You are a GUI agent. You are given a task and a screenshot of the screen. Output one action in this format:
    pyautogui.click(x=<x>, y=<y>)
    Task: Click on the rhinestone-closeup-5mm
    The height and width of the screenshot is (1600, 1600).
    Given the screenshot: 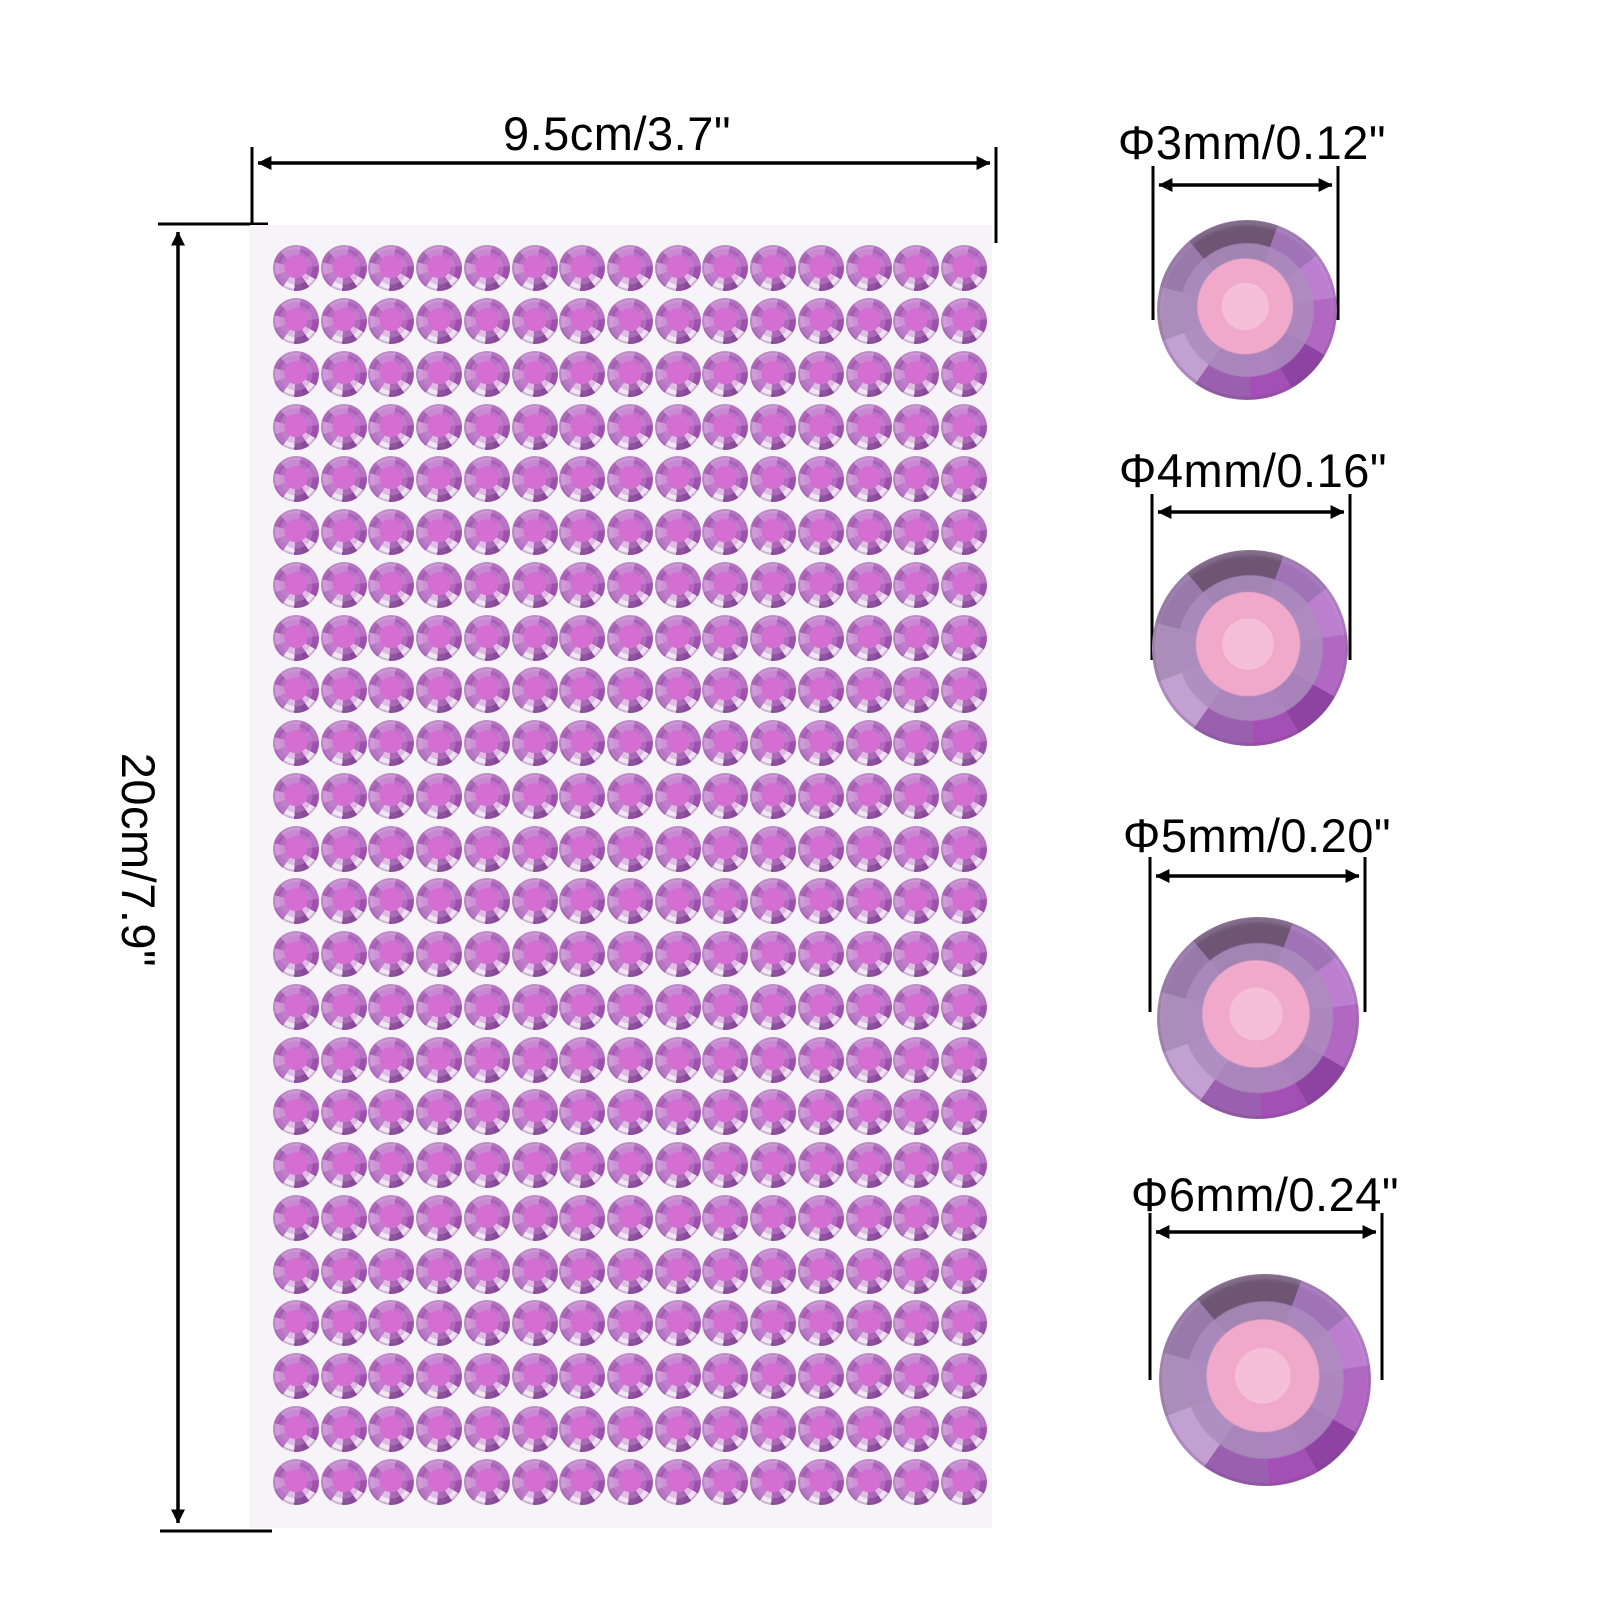 What is the action you would take?
    pyautogui.click(x=1258, y=1018)
    